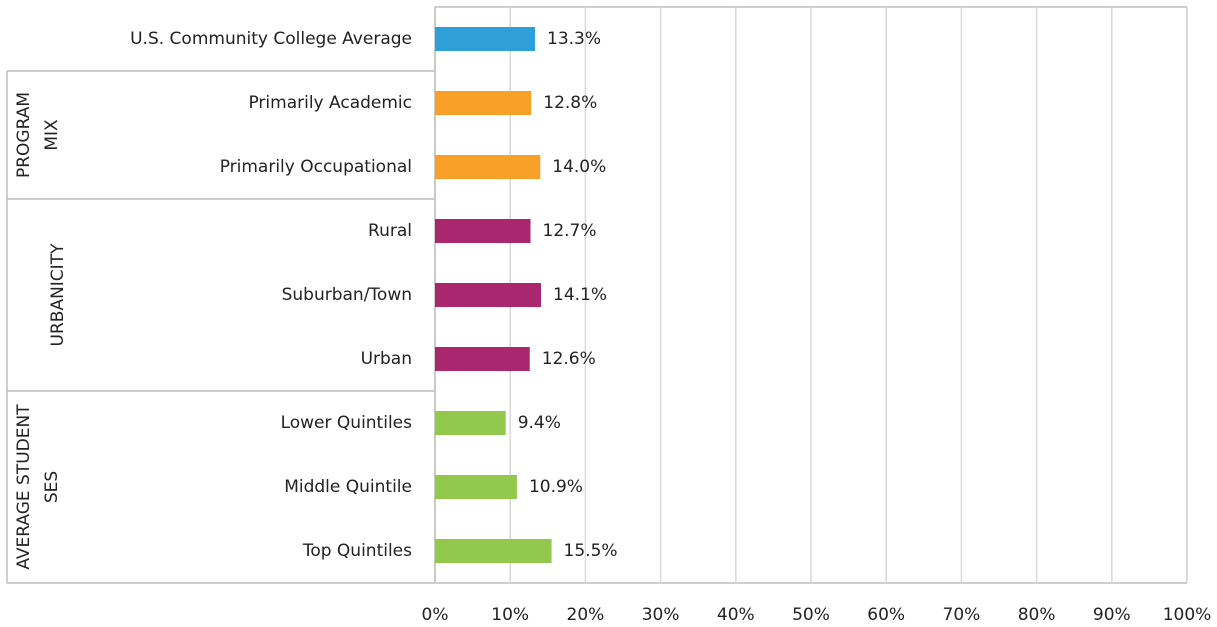 The image size is (1217, 627). Describe the element at coordinates (347, 423) in the screenshot. I see `y-tick-label: Lower Quintiles` at that location.